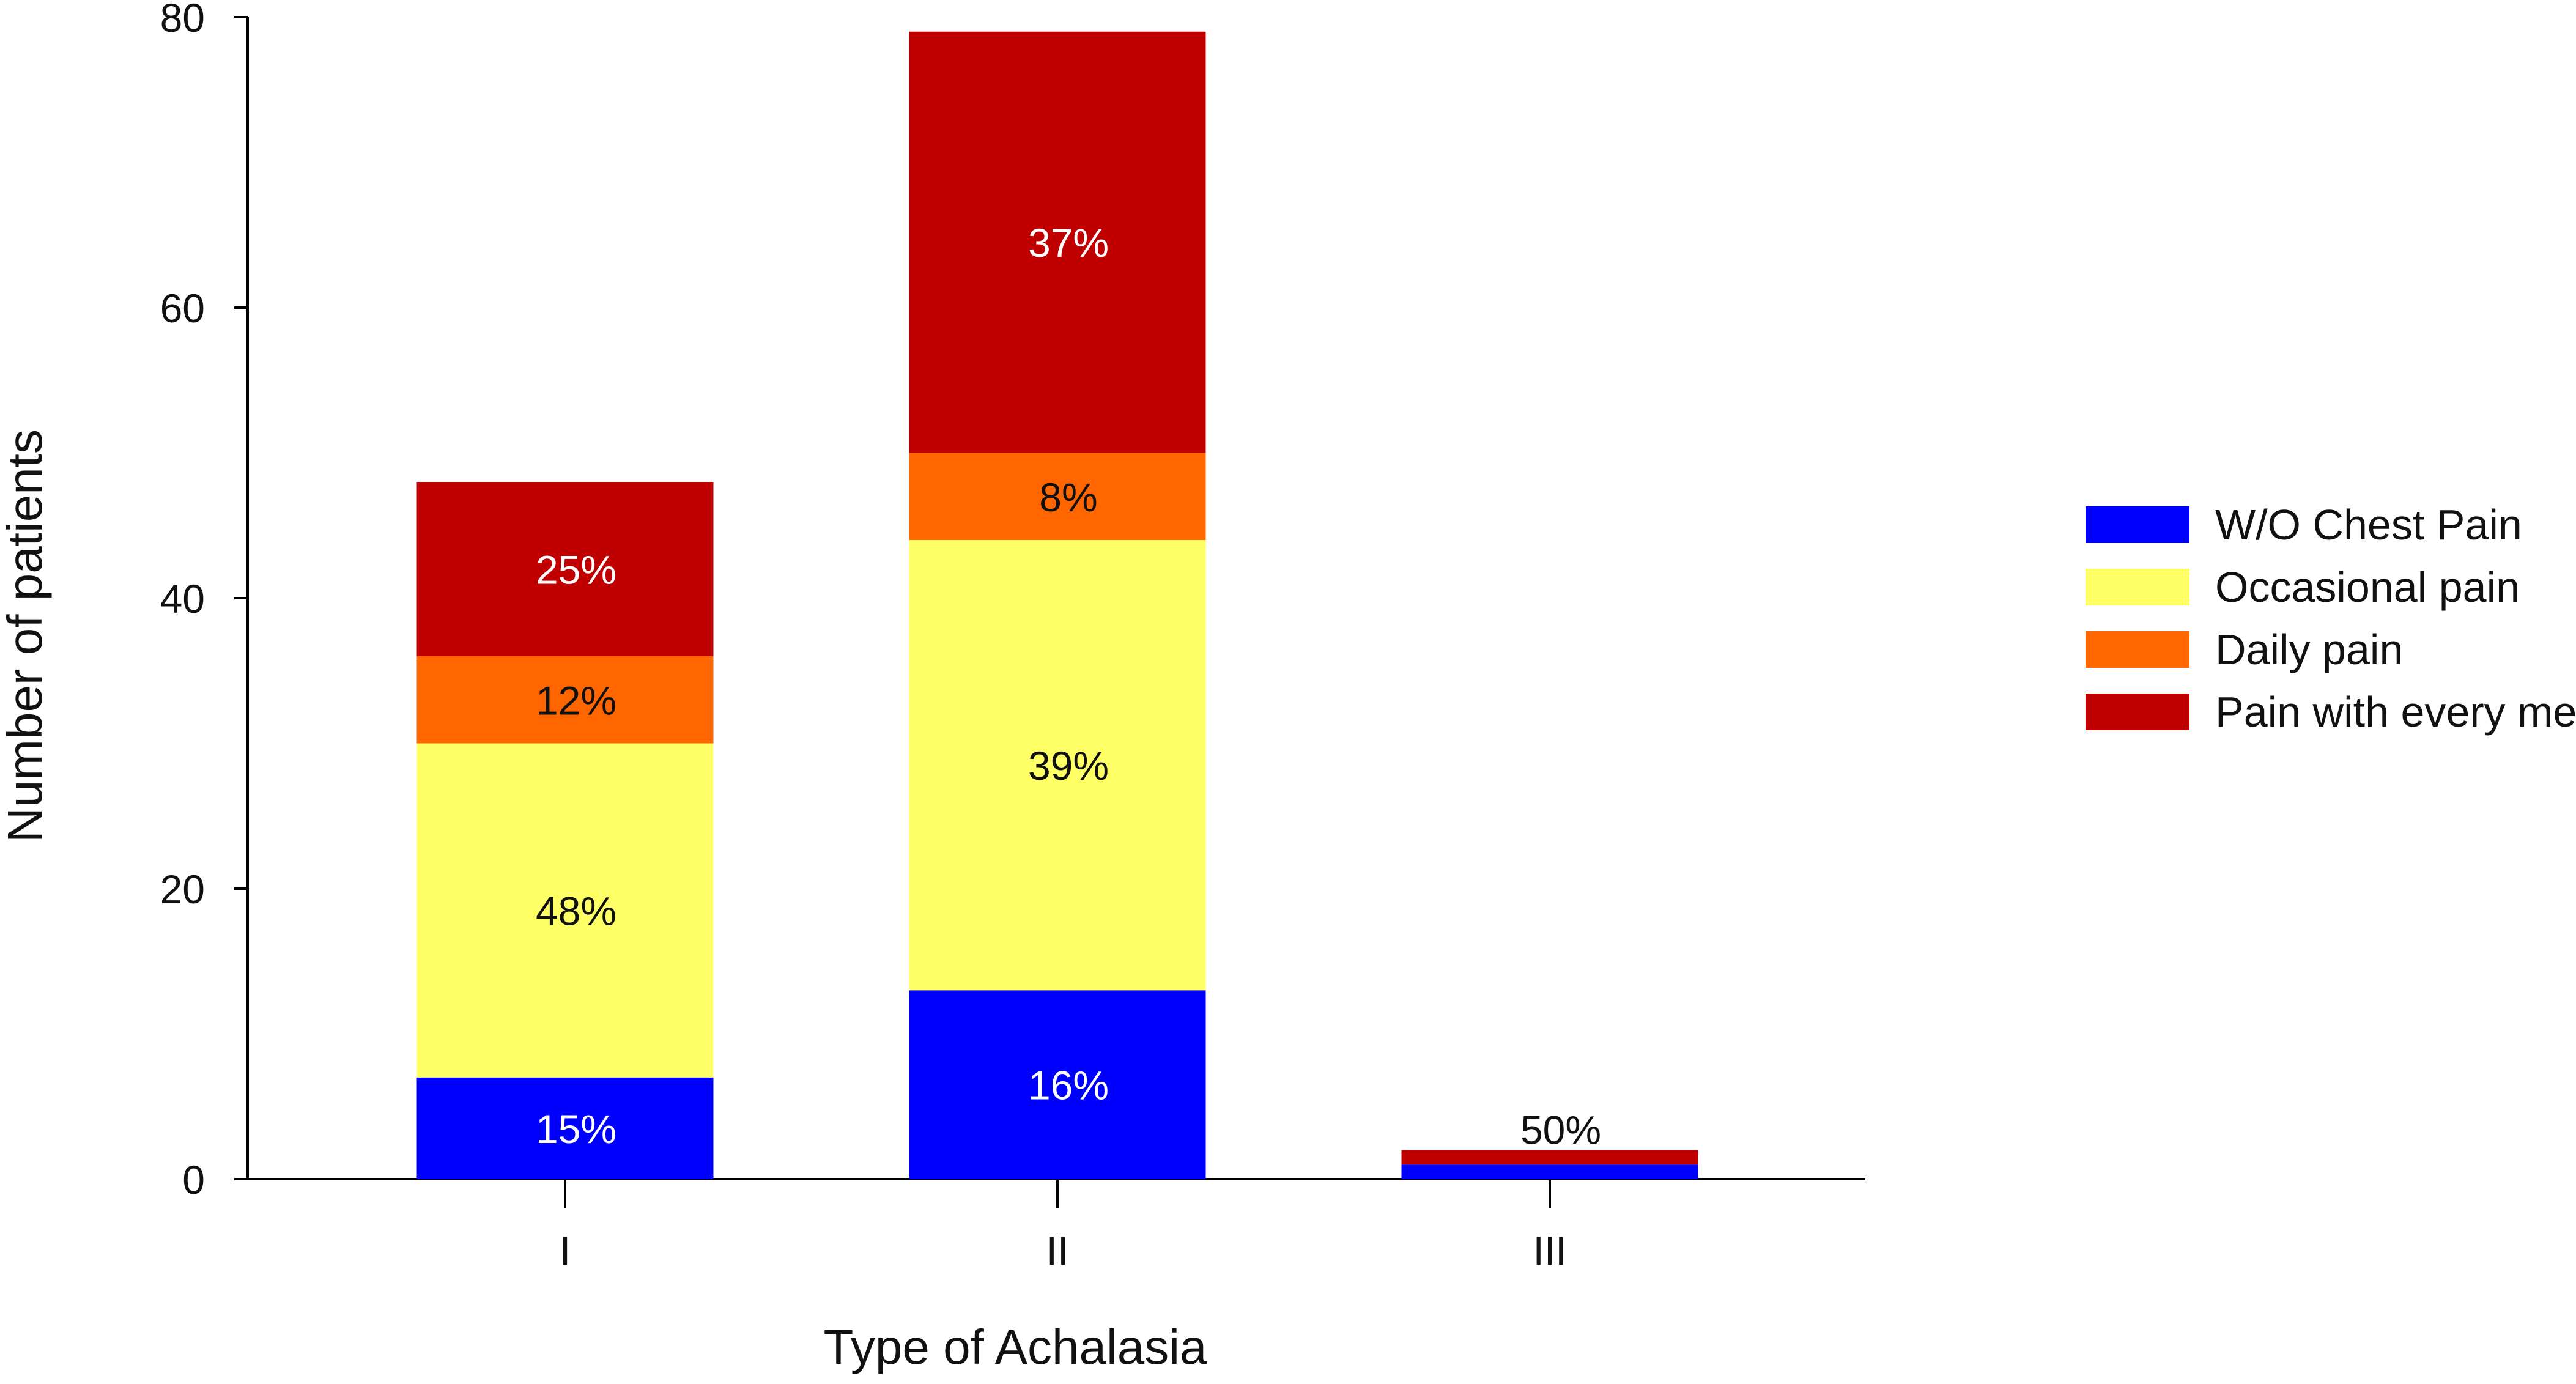  What do you see at coordinates (2309, 650) in the screenshot?
I see `legend-label: Daily pain` at bounding box center [2309, 650].